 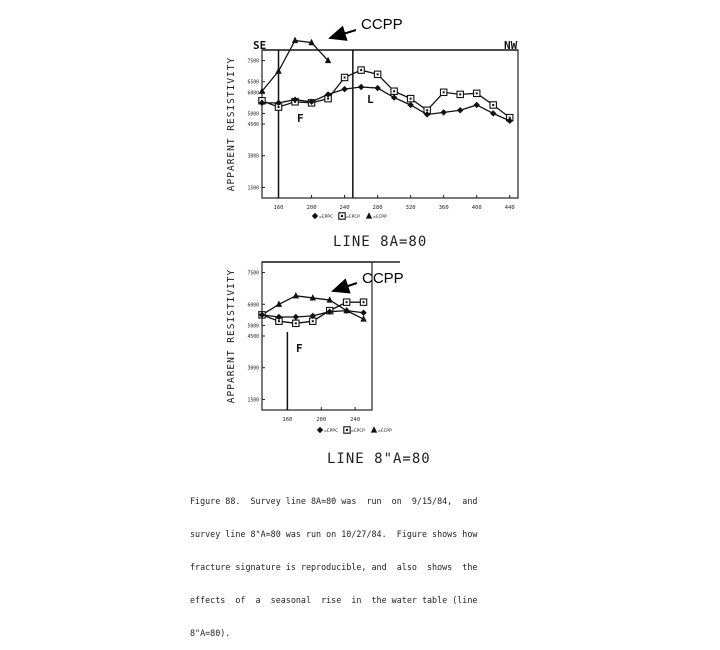 I want to click on callout-label-top: CCPP, so click(x=382, y=24).